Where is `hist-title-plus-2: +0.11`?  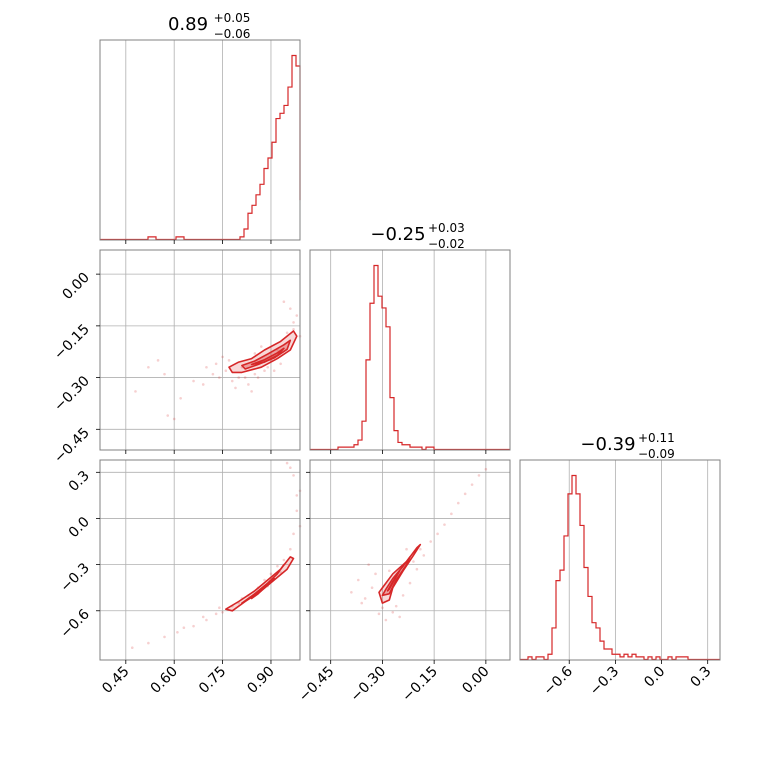
hist-title-plus-2: +0.11 is located at coordinates (656, 438).